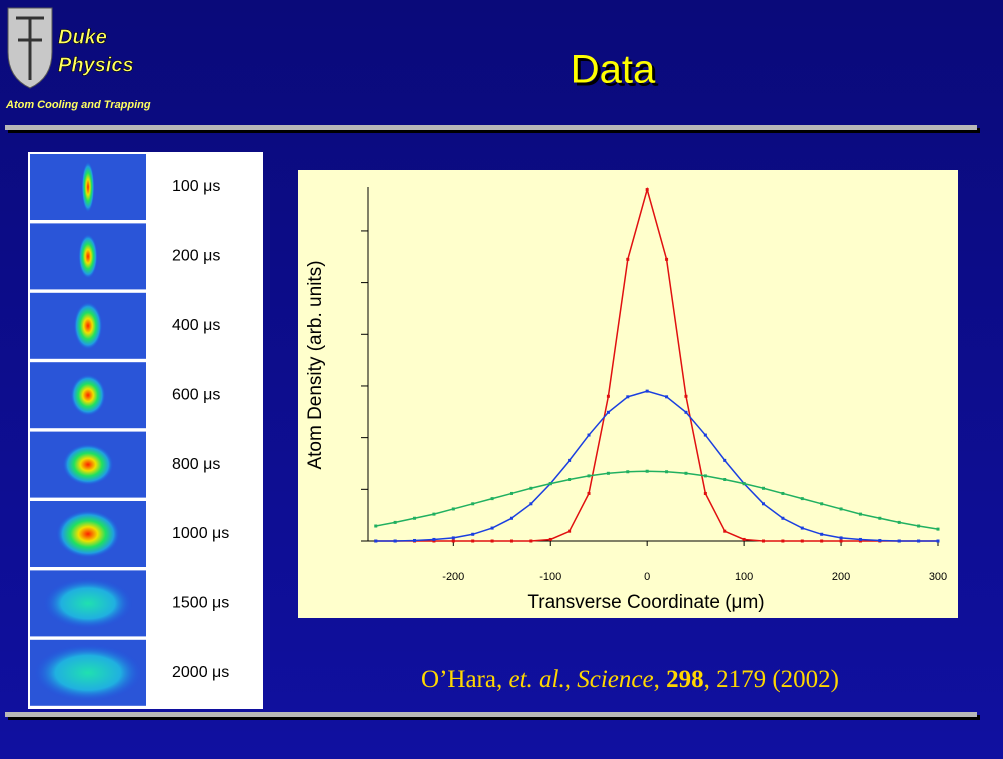 The image size is (1003, 759). What do you see at coordinates (200, 672) in the screenshot?
I see `image-label: 2000 μs` at bounding box center [200, 672].